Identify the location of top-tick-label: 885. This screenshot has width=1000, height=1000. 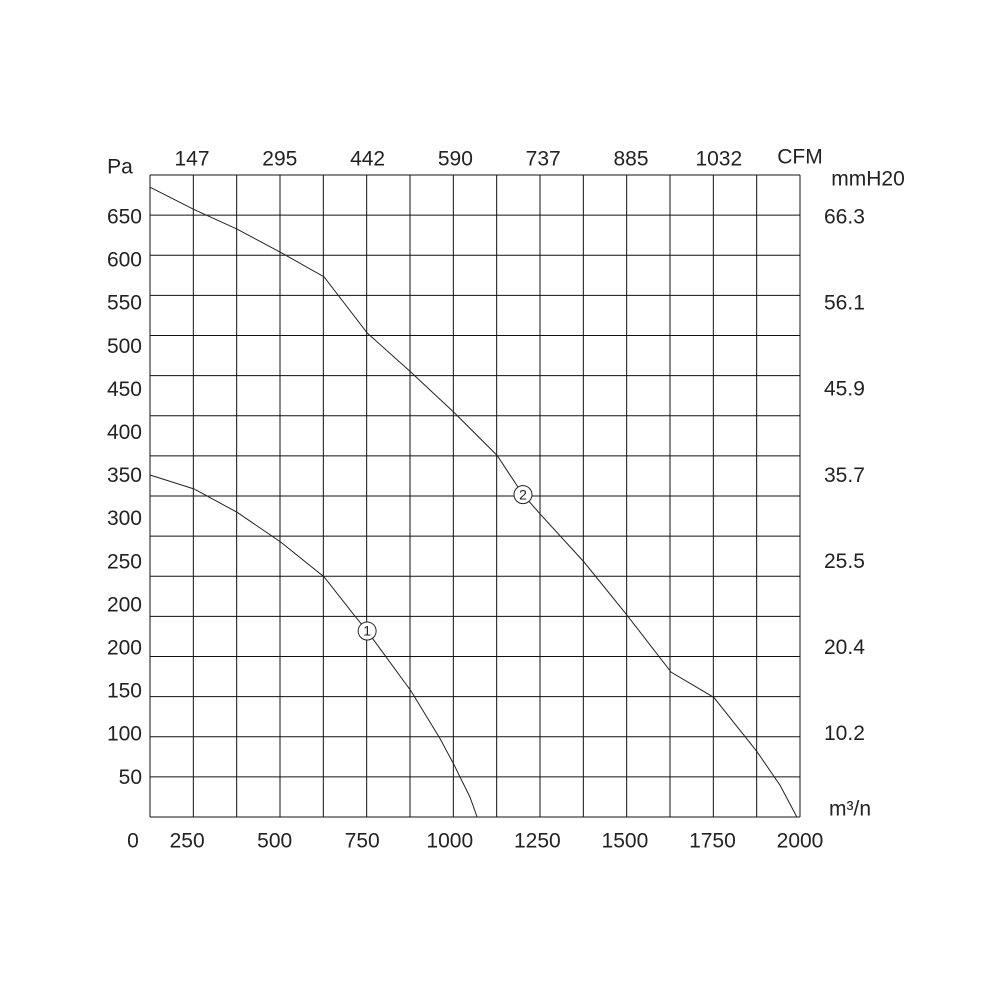
(630, 159).